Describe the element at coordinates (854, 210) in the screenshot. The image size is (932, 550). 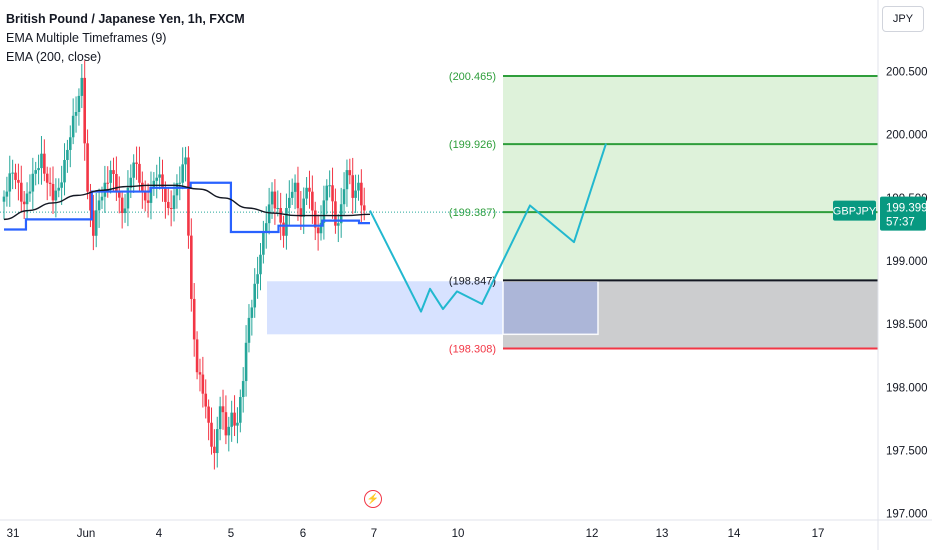
I see `symbol-tag` at that location.